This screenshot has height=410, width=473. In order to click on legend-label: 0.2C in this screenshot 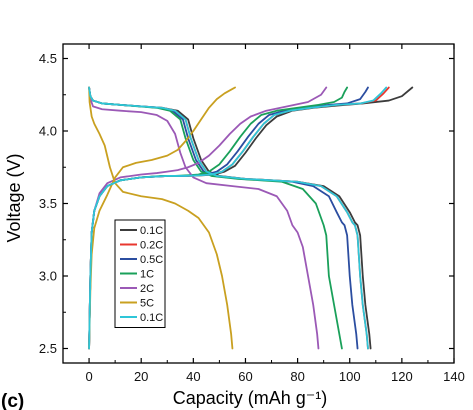, I will do `click(151, 246)`.